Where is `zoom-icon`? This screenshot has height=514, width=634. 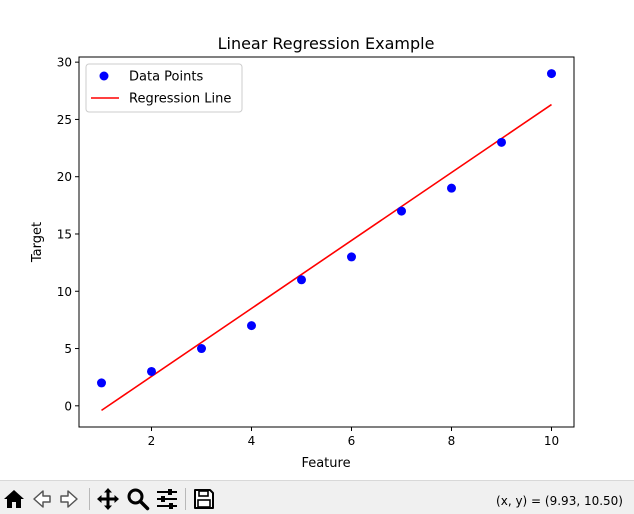
zoom-icon is located at coordinates (138, 499).